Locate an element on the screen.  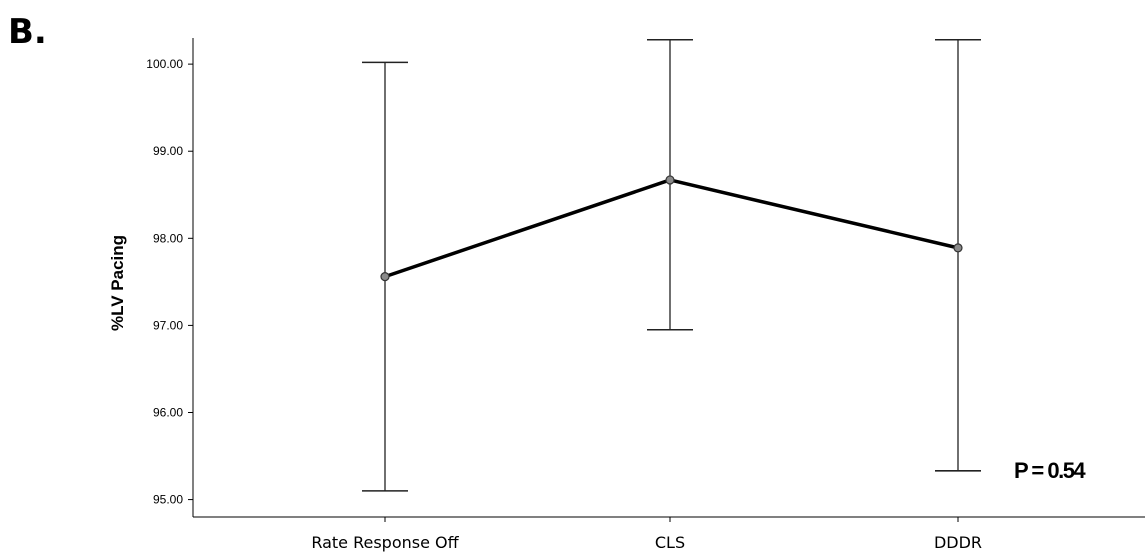
y-tick-label: 98.00 is located at coordinates (168, 238).